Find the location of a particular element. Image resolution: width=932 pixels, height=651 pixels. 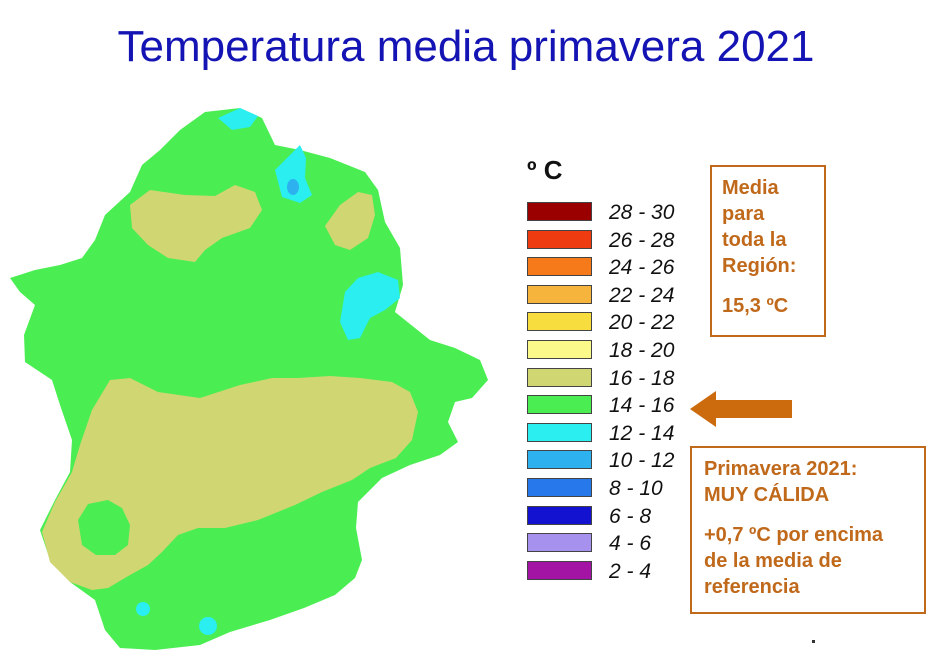

zone-12-14-north is located at coordinates (238, 119).